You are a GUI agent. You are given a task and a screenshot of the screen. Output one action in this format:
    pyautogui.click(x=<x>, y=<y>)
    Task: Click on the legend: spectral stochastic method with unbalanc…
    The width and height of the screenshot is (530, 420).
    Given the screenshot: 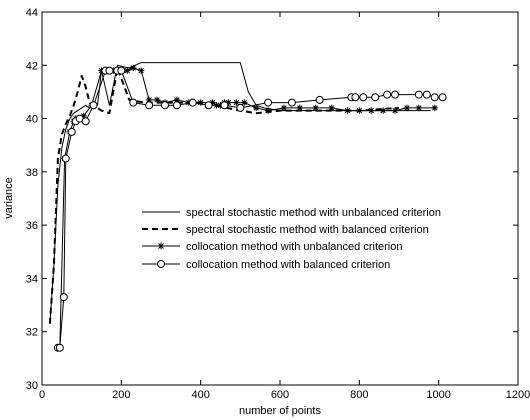 What is the action you would take?
    pyautogui.click(x=319, y=240)
    